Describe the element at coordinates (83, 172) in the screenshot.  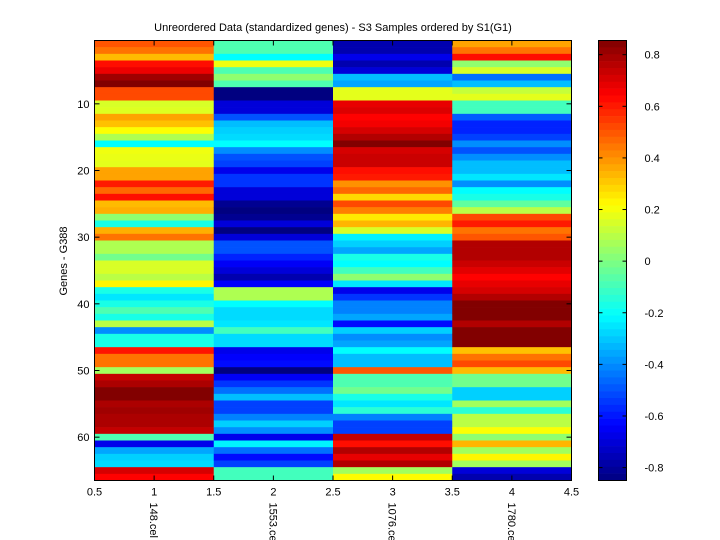
I see `y-tick-label: 20` at that location.